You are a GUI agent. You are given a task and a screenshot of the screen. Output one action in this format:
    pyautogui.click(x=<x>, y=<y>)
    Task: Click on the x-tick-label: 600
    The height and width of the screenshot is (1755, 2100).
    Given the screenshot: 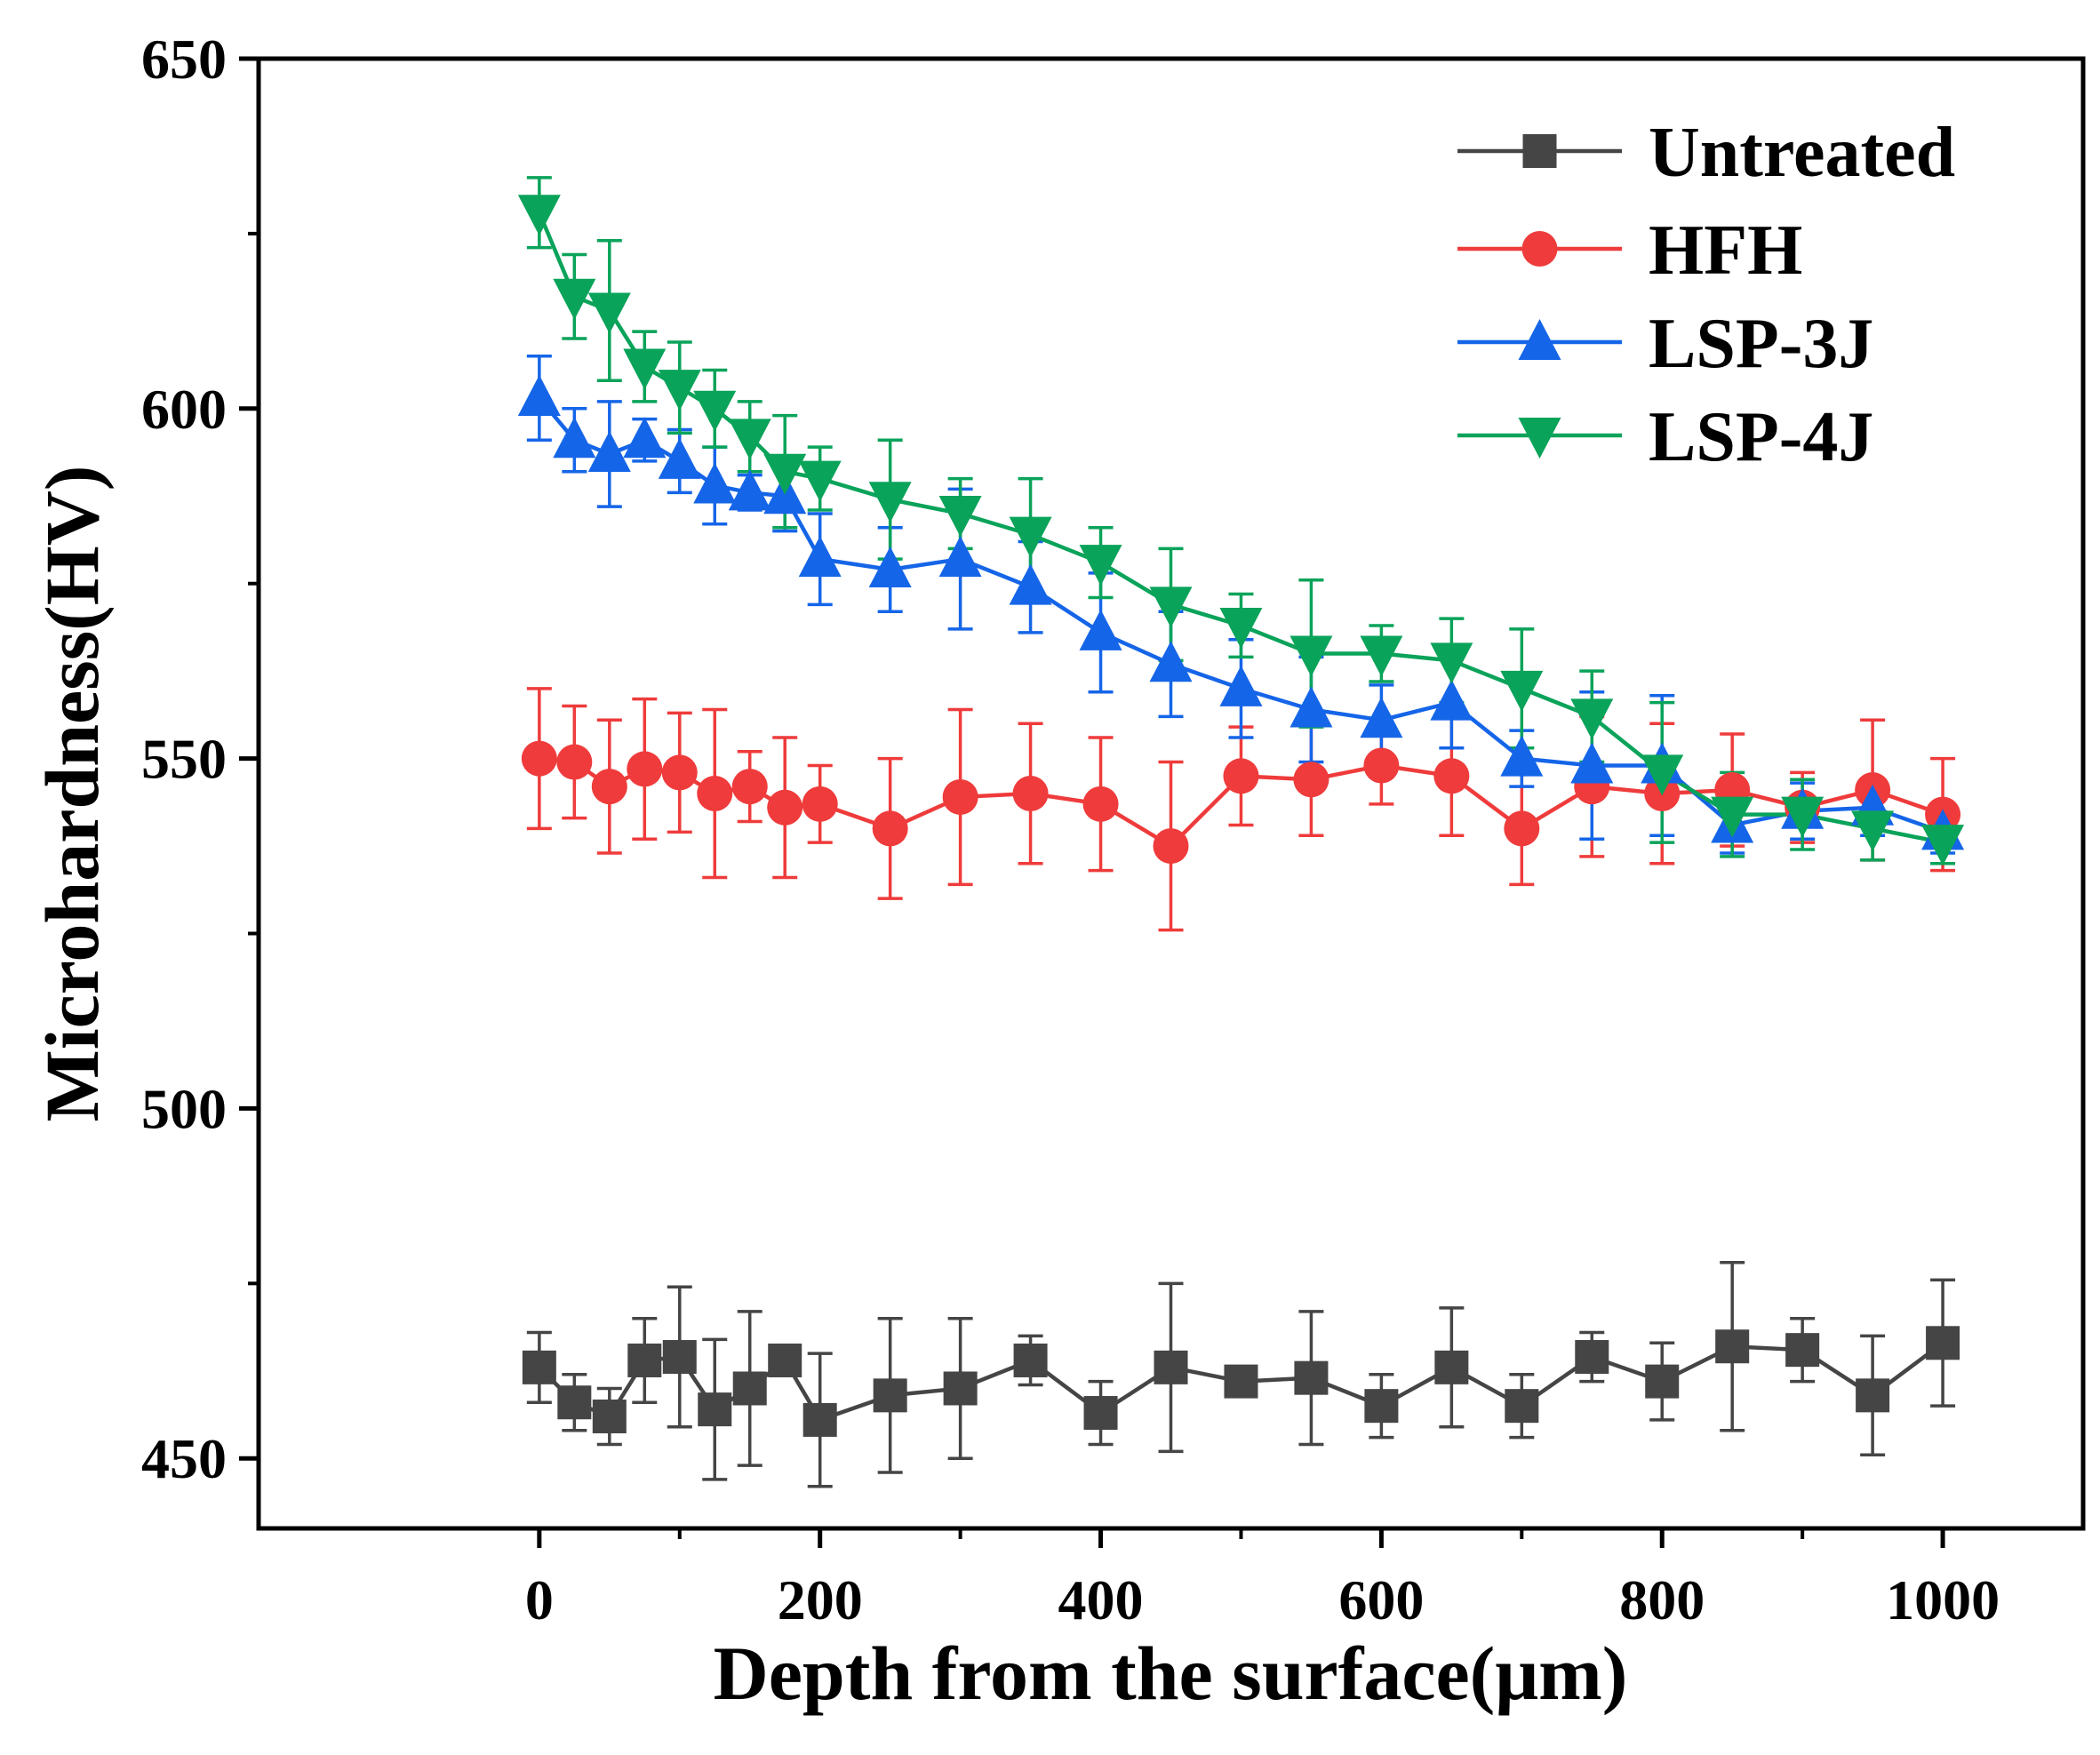 What is the action you would take?
    pyautogui.click(x=1381, y=1599)
    